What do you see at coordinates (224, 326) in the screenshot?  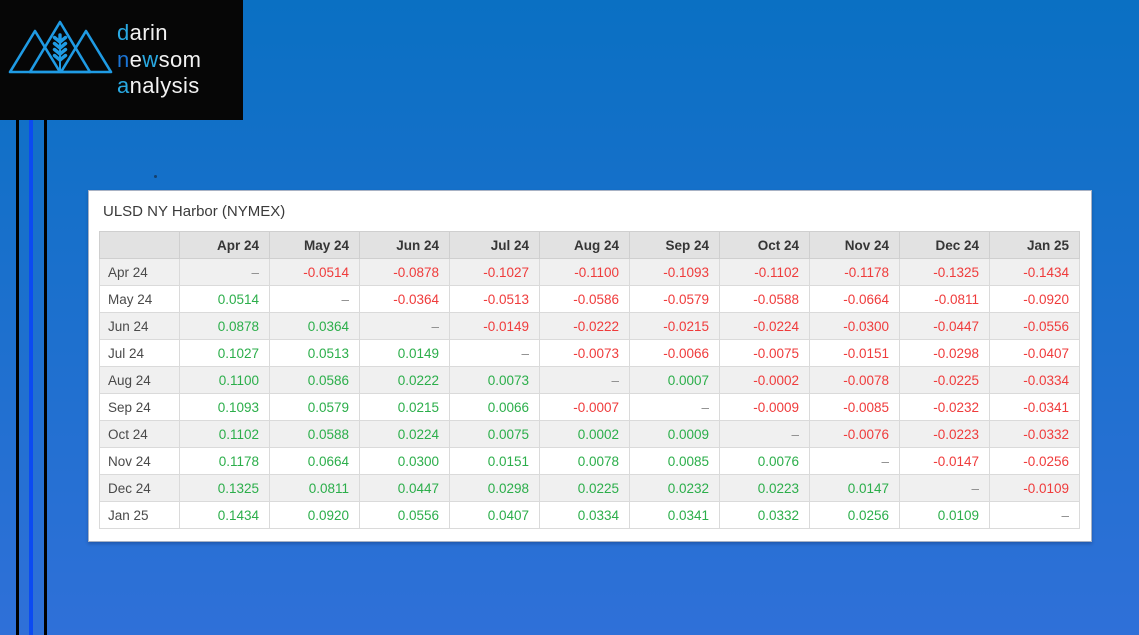 I see `spread-cell: 0.0878` at bounding box center [224, 326].